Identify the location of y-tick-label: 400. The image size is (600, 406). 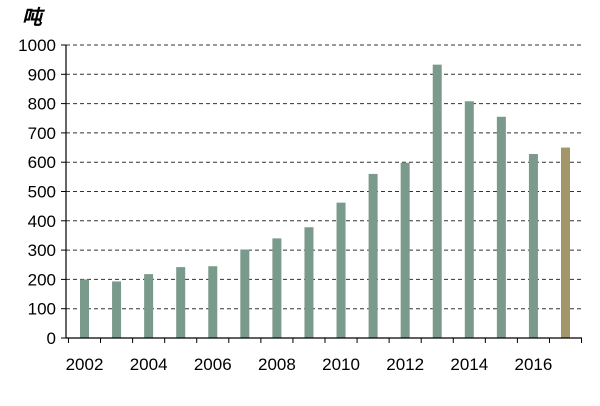
(42, 221).